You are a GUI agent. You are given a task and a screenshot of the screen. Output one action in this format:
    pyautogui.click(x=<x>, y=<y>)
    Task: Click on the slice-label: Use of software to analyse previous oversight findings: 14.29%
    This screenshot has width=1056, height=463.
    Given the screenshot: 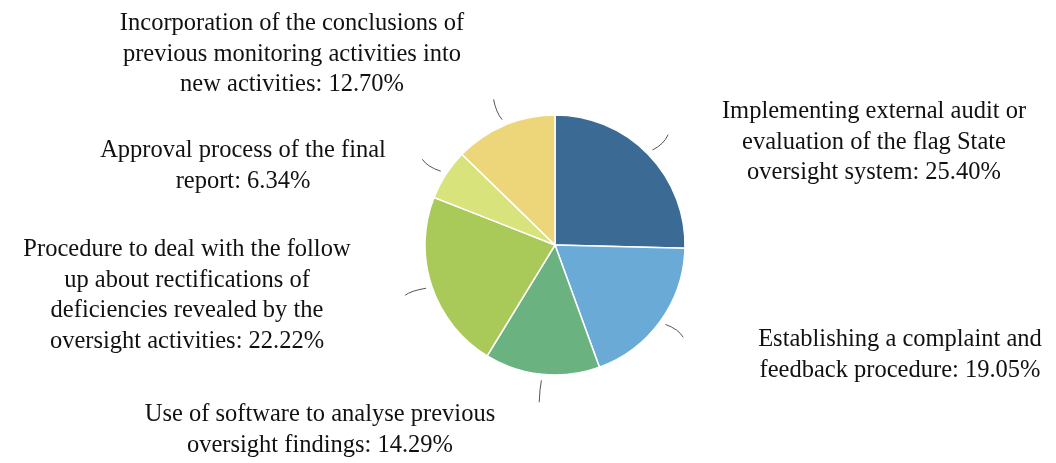 What is the action you would take?
    pyautogui.click(x=320, y=428)
    